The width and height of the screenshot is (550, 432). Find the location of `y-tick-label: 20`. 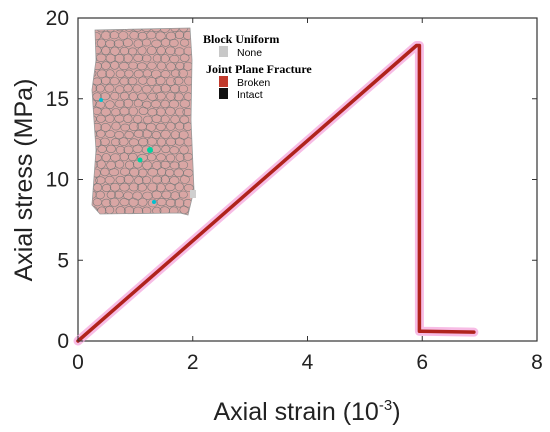

y-tick-label: 20 is located at coordinates (57, 18).